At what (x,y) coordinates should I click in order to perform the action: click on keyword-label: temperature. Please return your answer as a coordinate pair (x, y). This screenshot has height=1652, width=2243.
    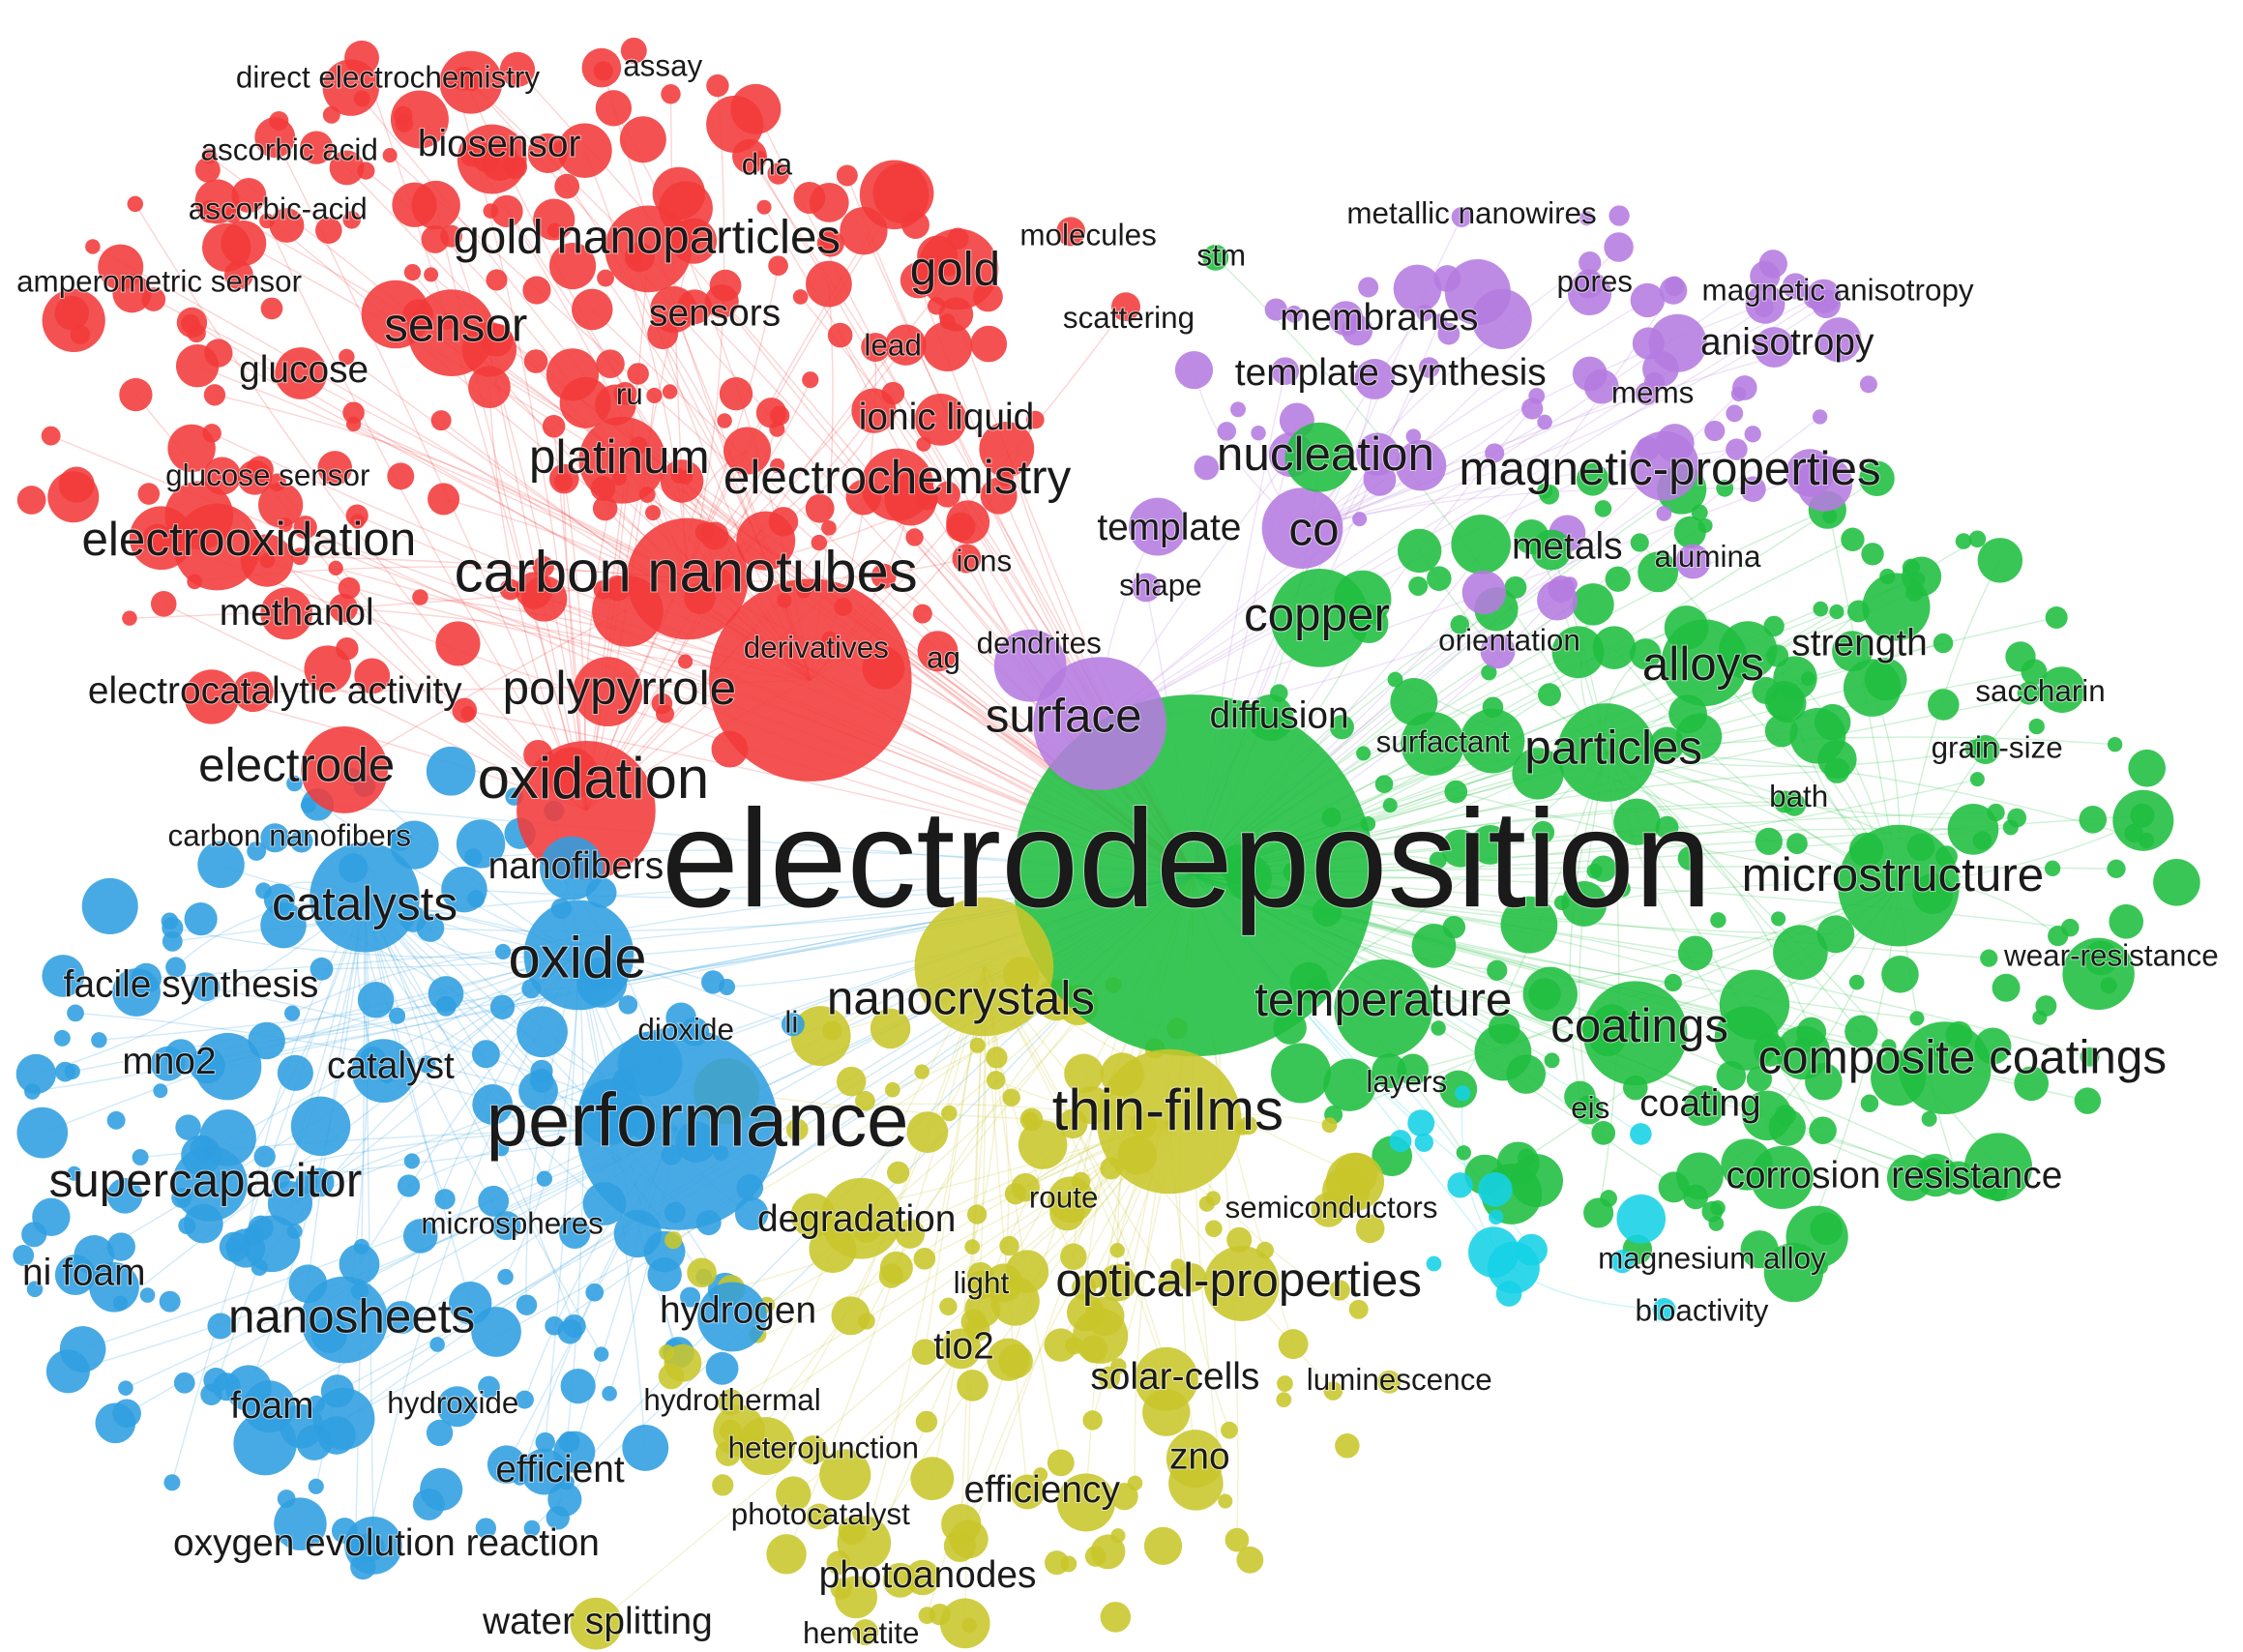
    Looking at the image, I should click on (1383, 999).